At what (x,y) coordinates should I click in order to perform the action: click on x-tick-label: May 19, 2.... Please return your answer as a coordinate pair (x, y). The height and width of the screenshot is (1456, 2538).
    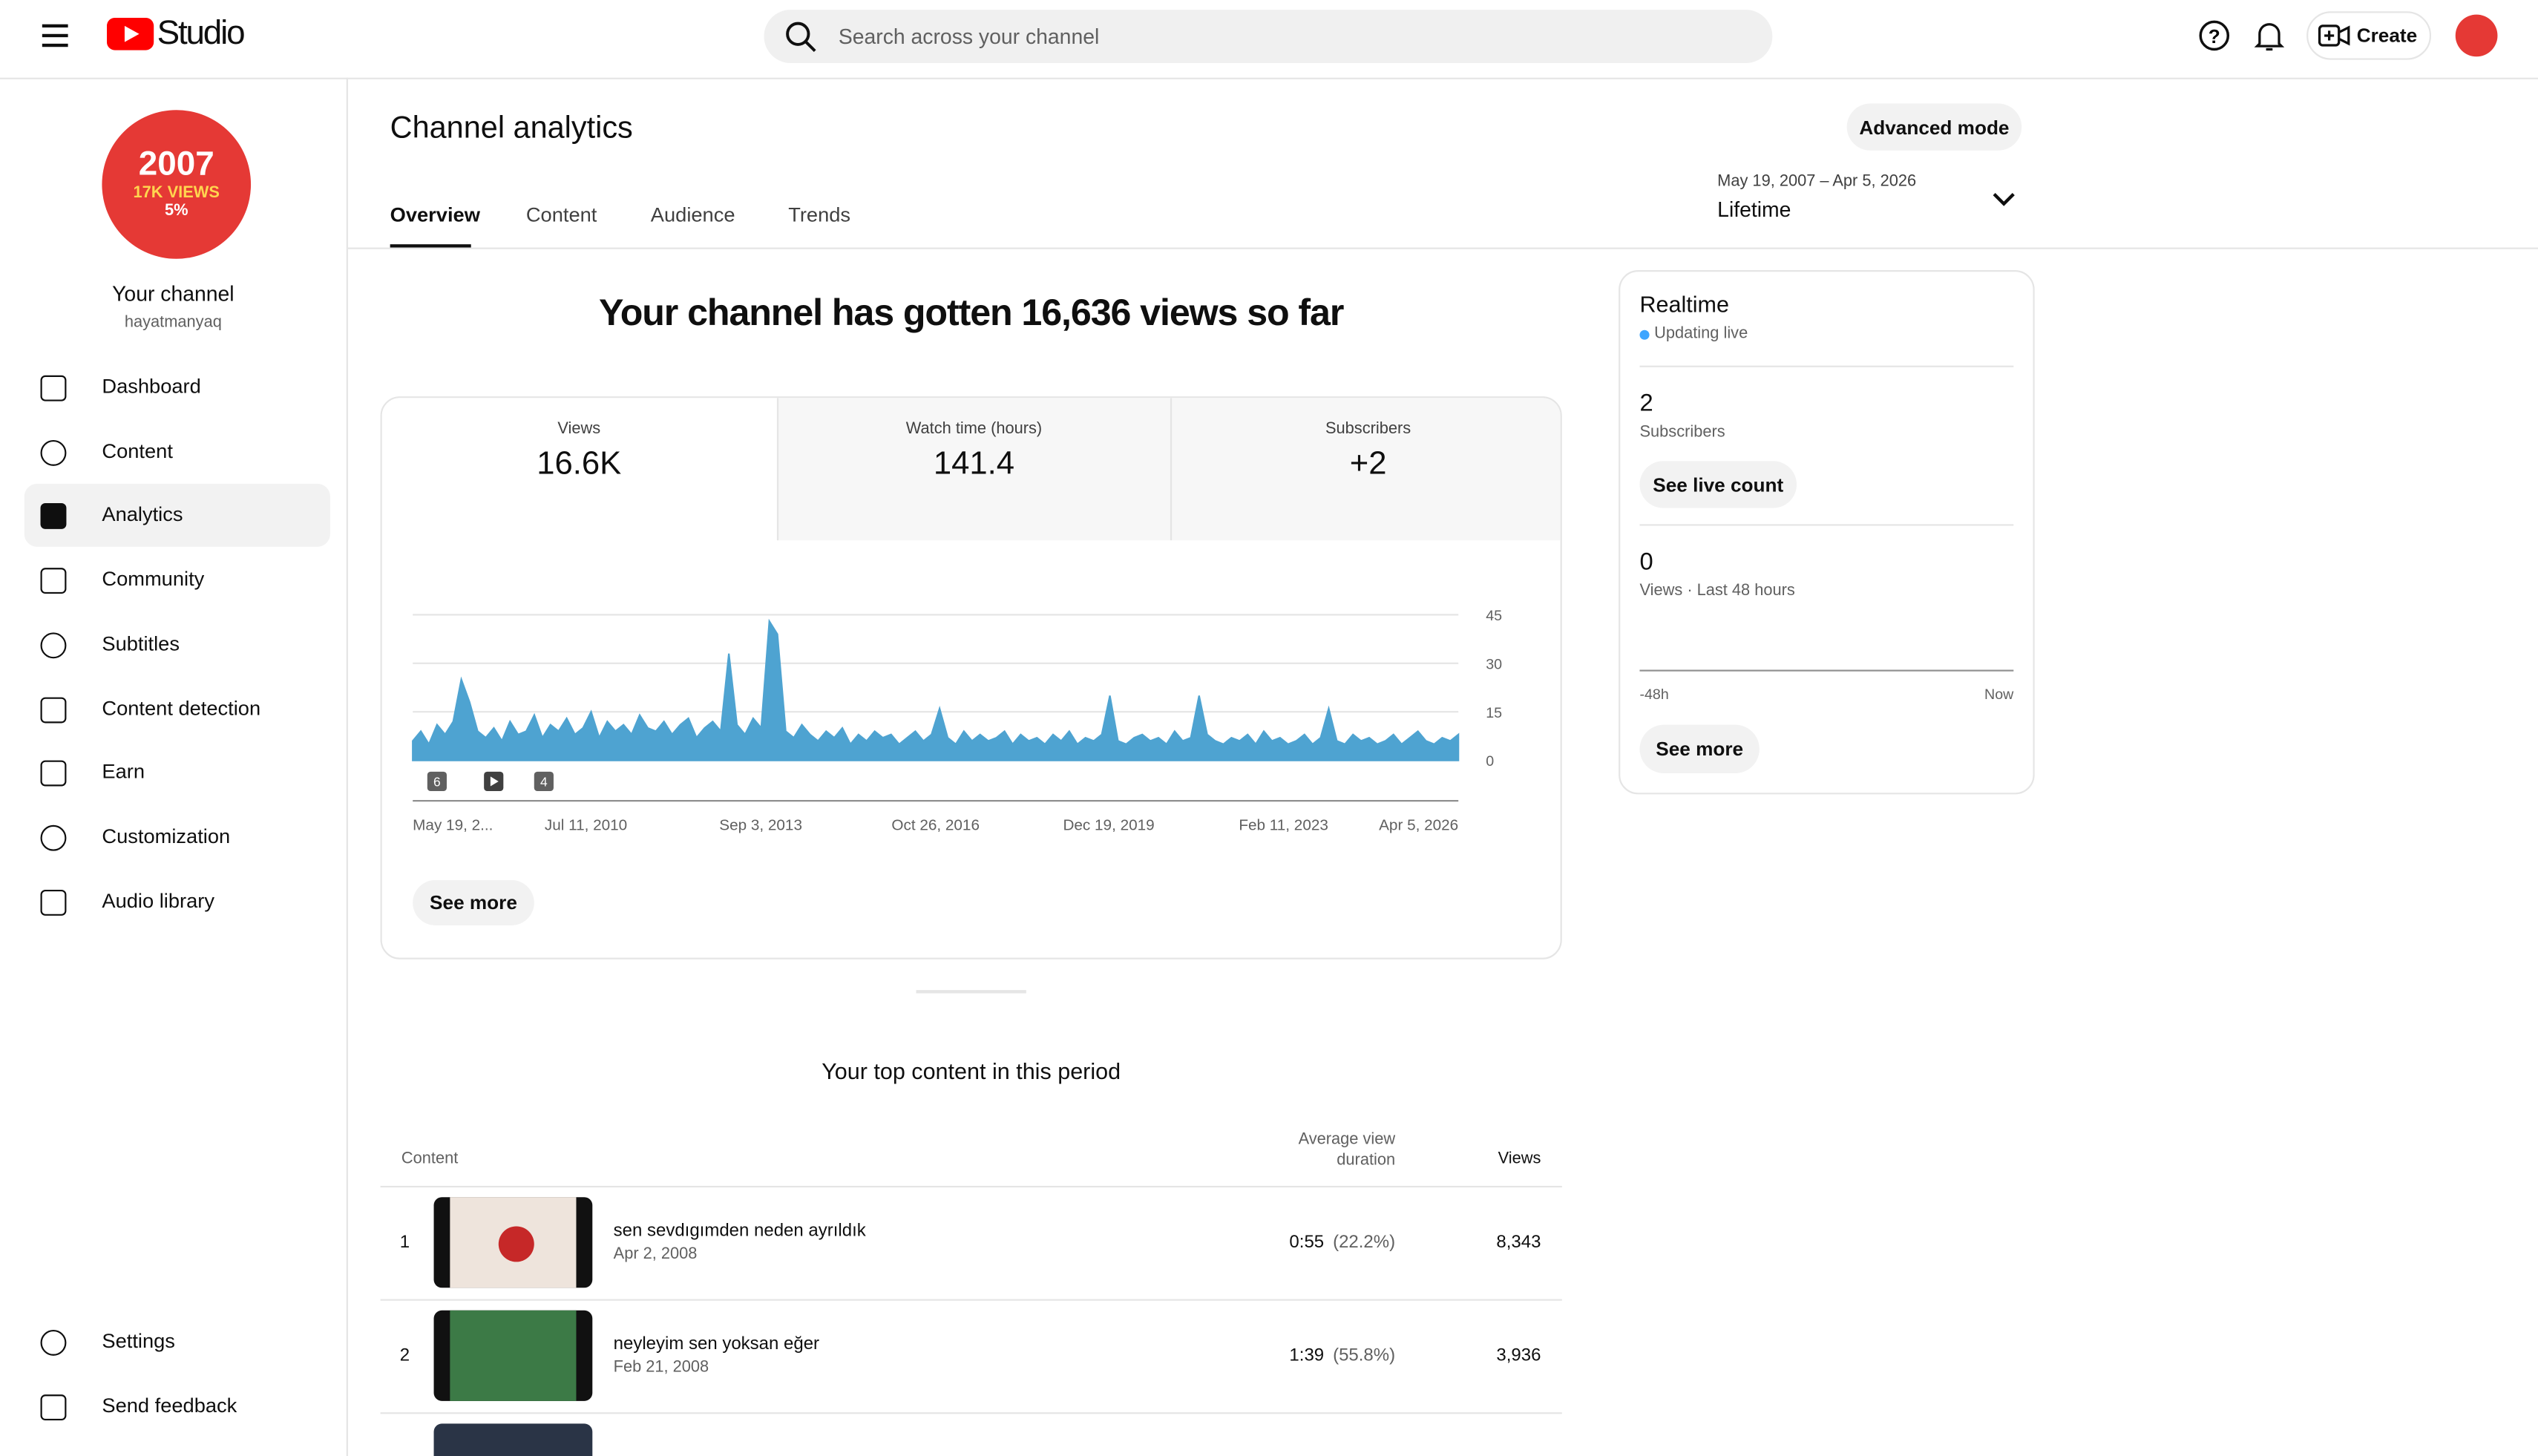
    Looking at the image, I should click on (453, 825).